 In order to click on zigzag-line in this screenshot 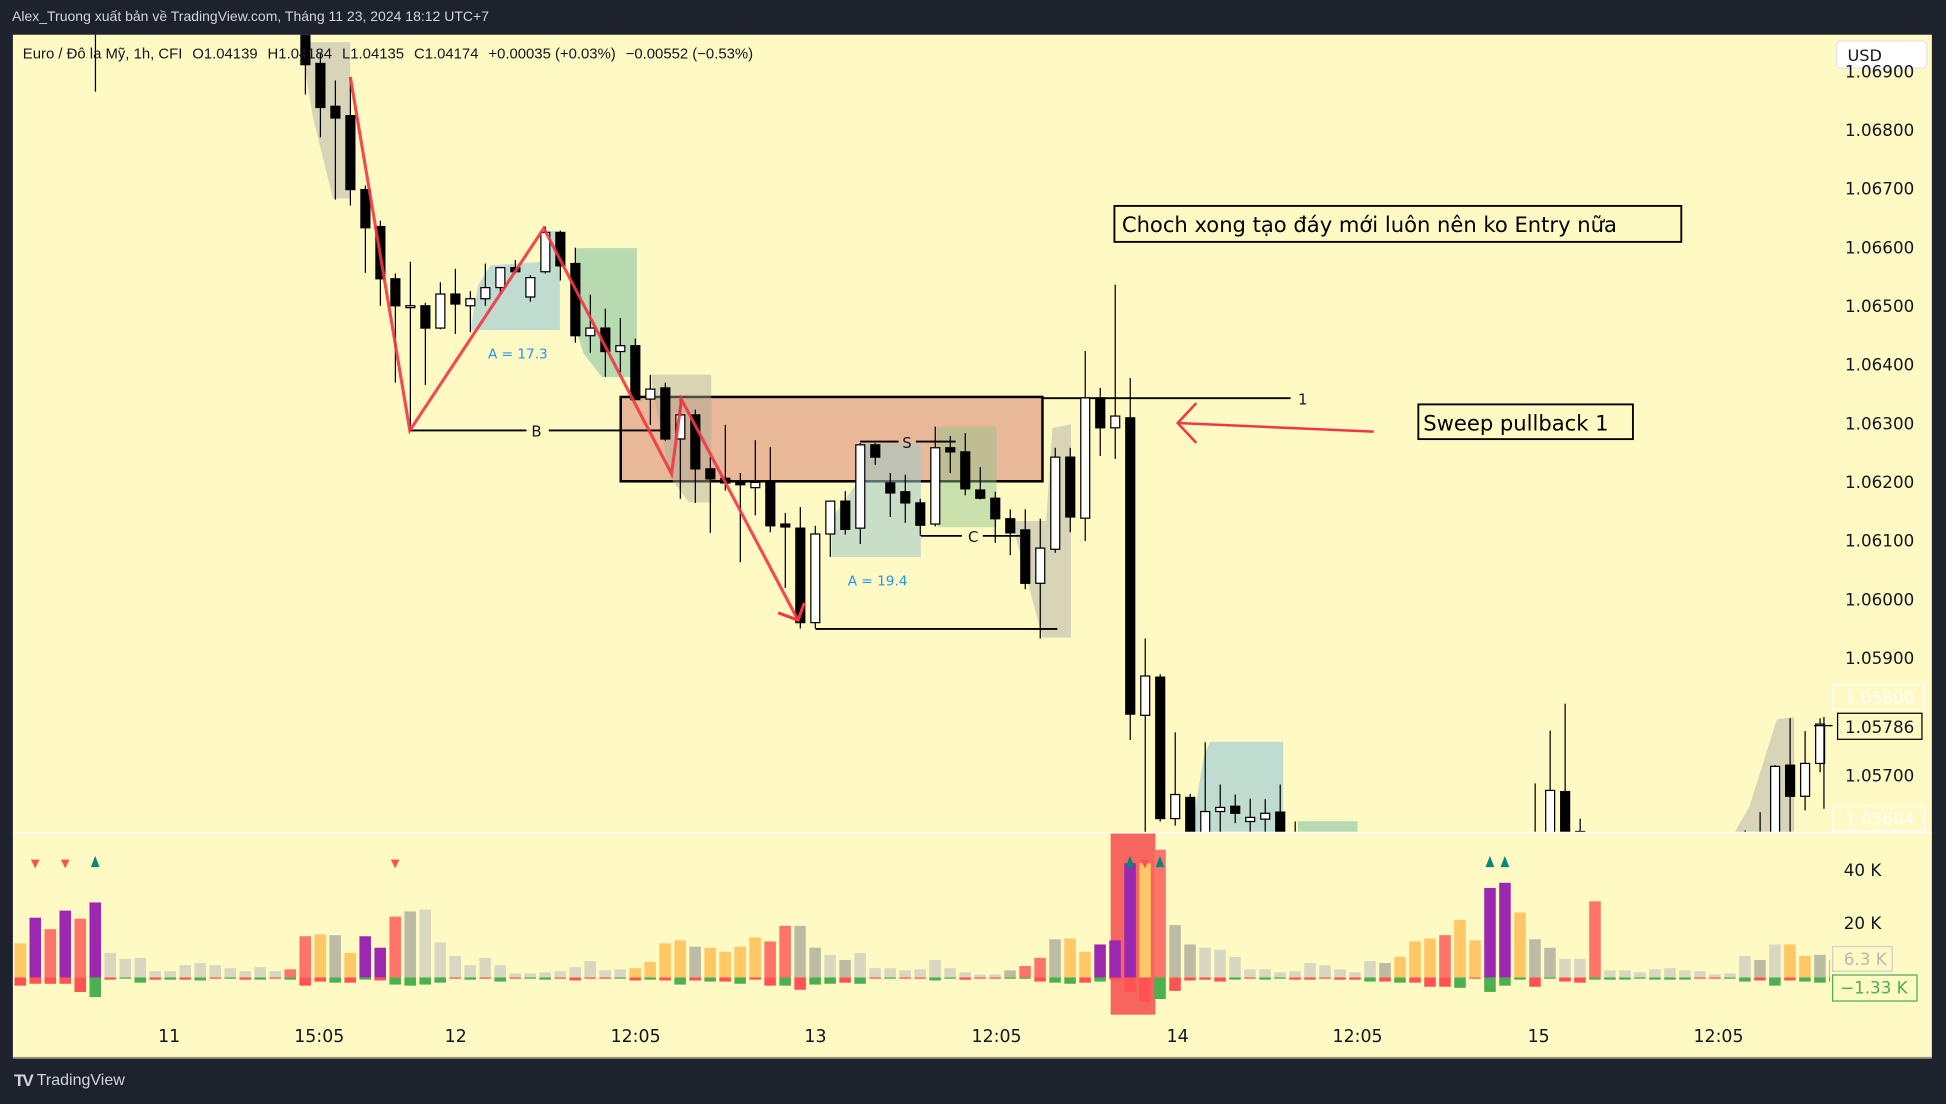, I will do `click(574, 348)`.